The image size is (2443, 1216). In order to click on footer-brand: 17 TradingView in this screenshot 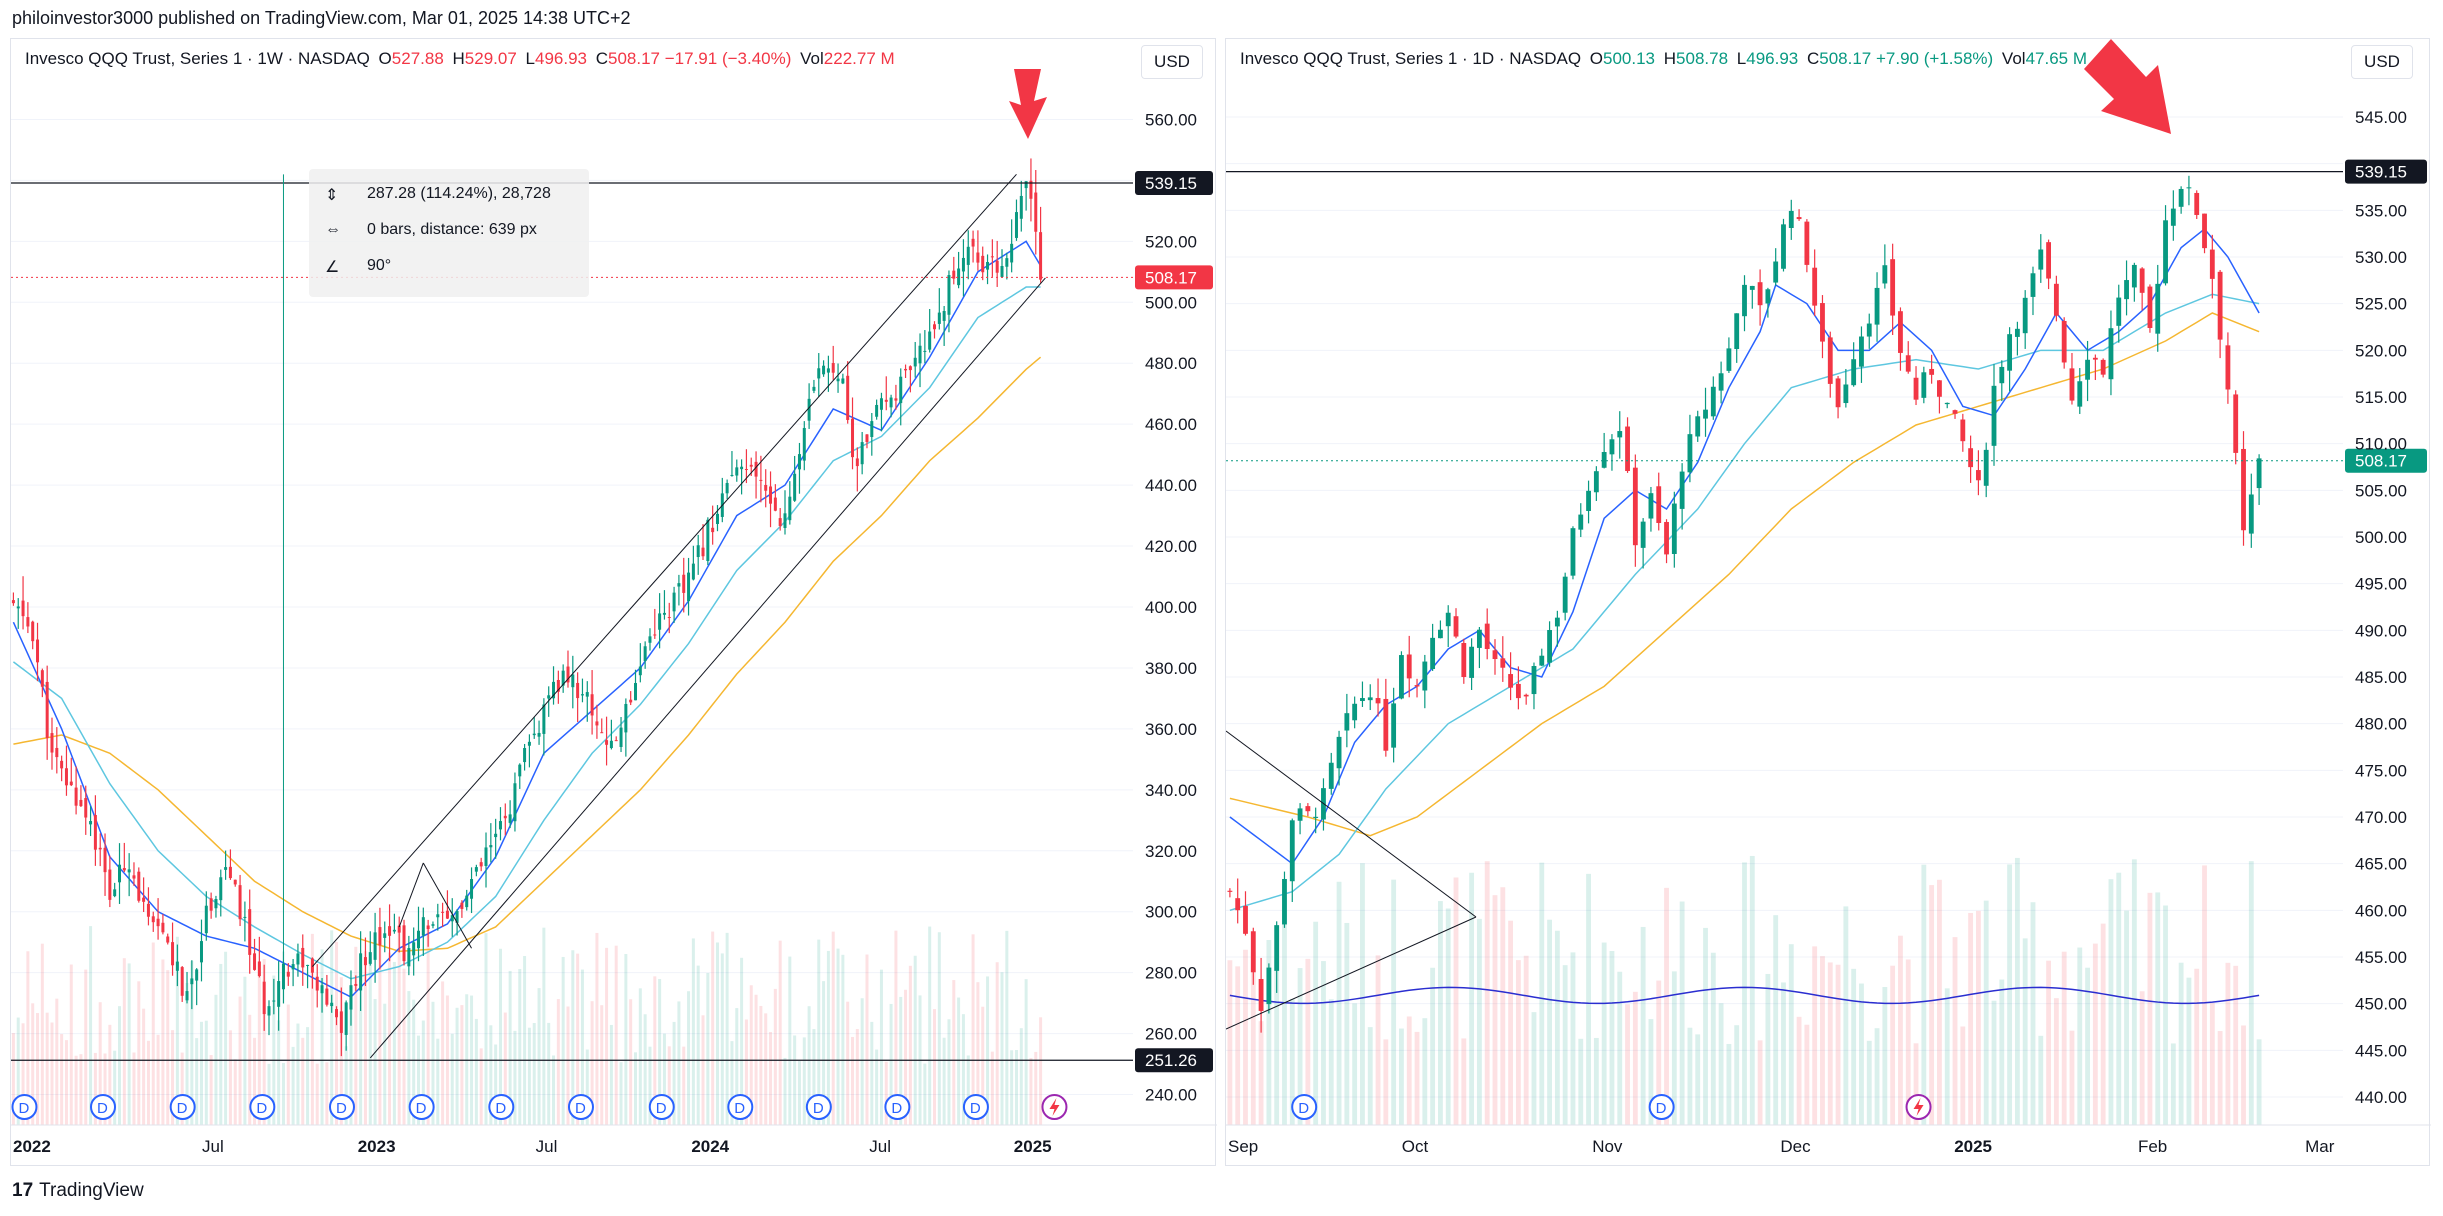, I will do `click(78, 1191)`.